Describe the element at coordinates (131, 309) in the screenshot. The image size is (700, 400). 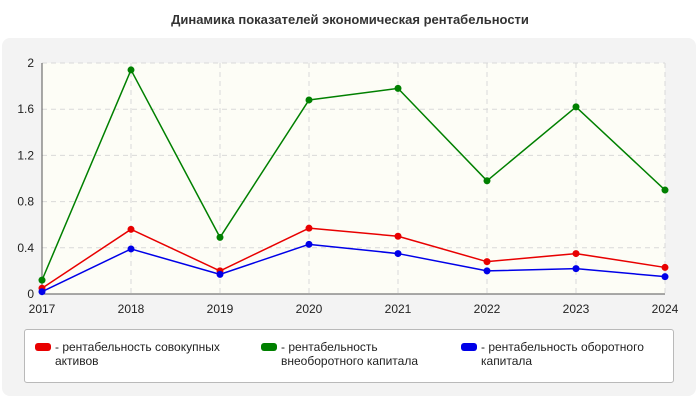
I see `x-tick-label: 2018` at that location.